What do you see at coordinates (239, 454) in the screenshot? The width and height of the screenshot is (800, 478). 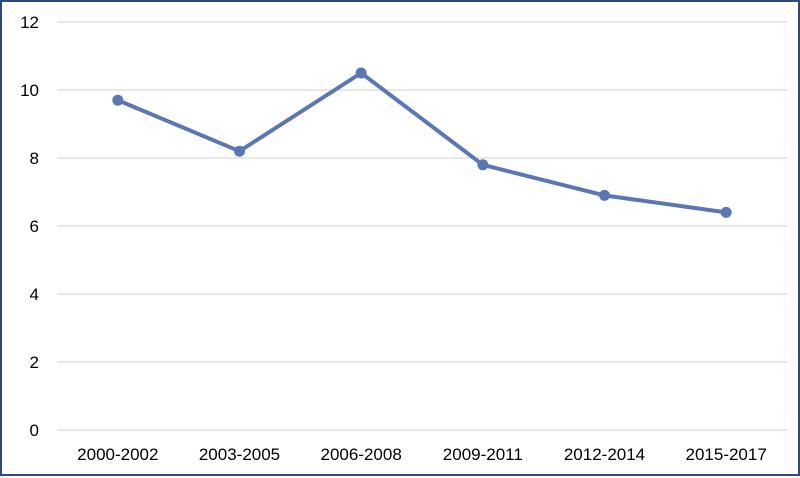 I see `x-tick-label: 2003-2005` at bounding box center [239, 454].